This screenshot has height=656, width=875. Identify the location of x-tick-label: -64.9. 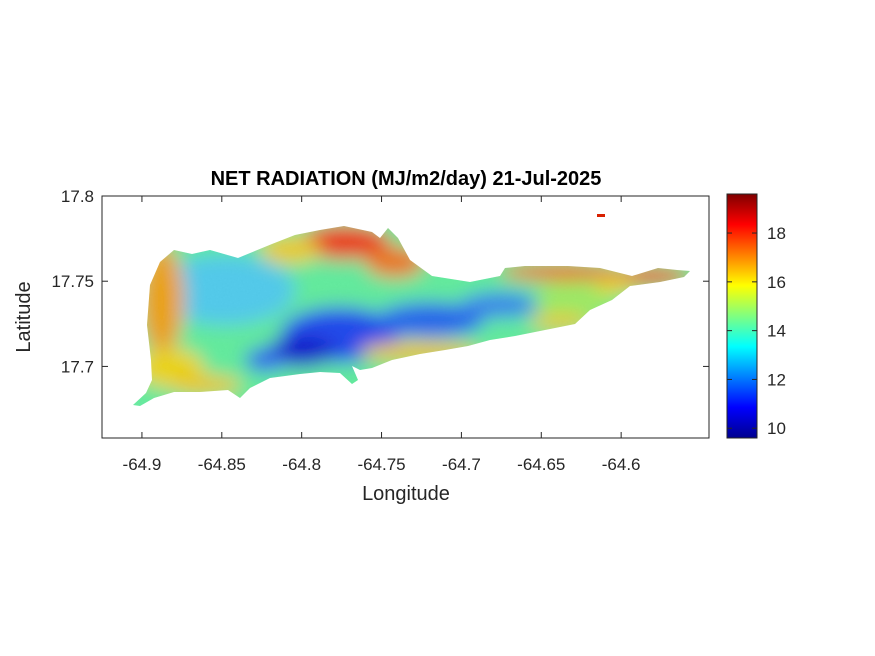
(142, 464).